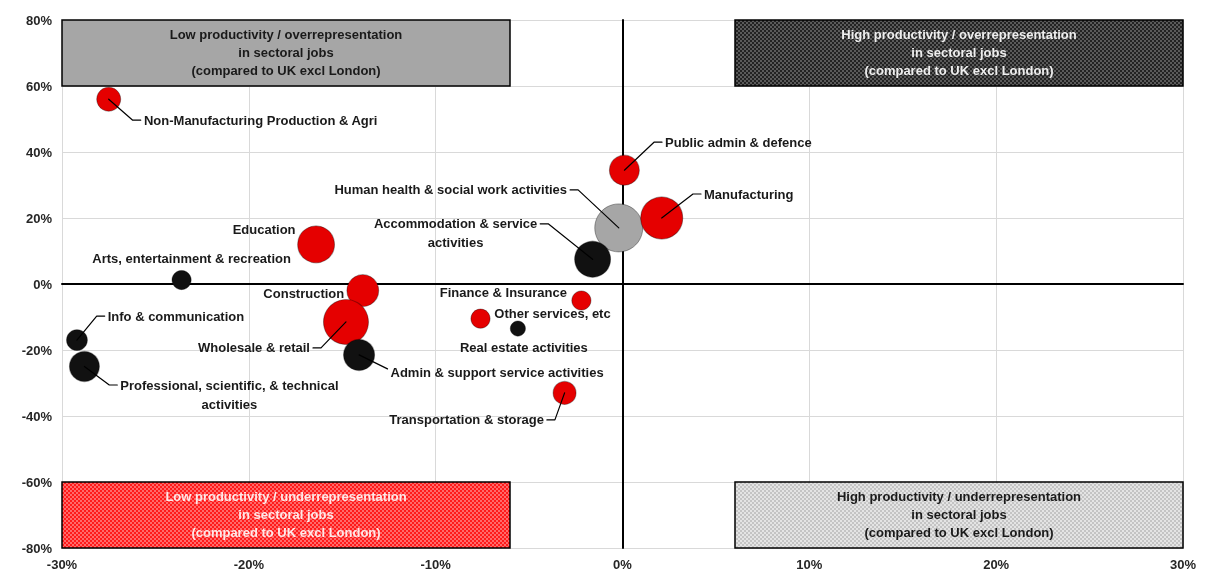 The image size is (1206, 579). What do you see at coordinates (503, 292) in the screenshot?
I see `series-label: Finance & Insurance` at bounding box center [503, 292].